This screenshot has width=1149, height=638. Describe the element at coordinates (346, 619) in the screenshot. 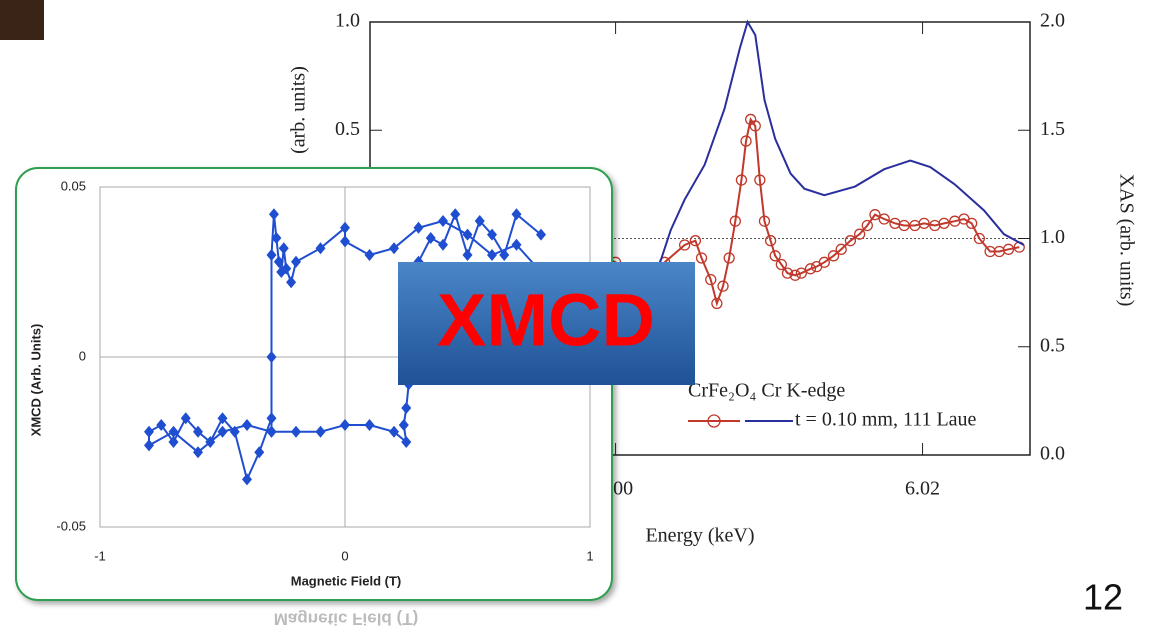

I see `reflection: Magnetic Field (T)` at that location.